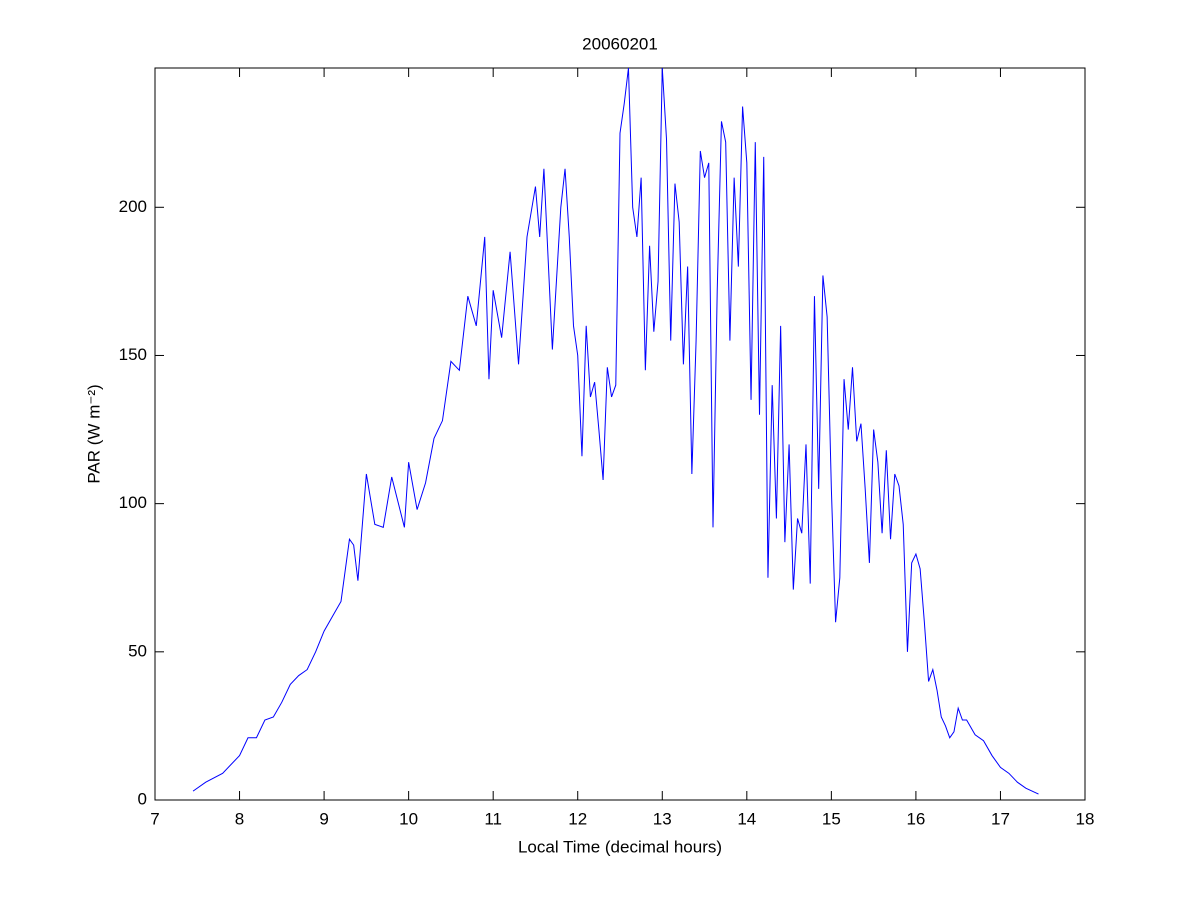  What do you see at coordinates (662, 818) in the screenshot?
I see `x-tick-label: 13` at bounding box center [662, 818].